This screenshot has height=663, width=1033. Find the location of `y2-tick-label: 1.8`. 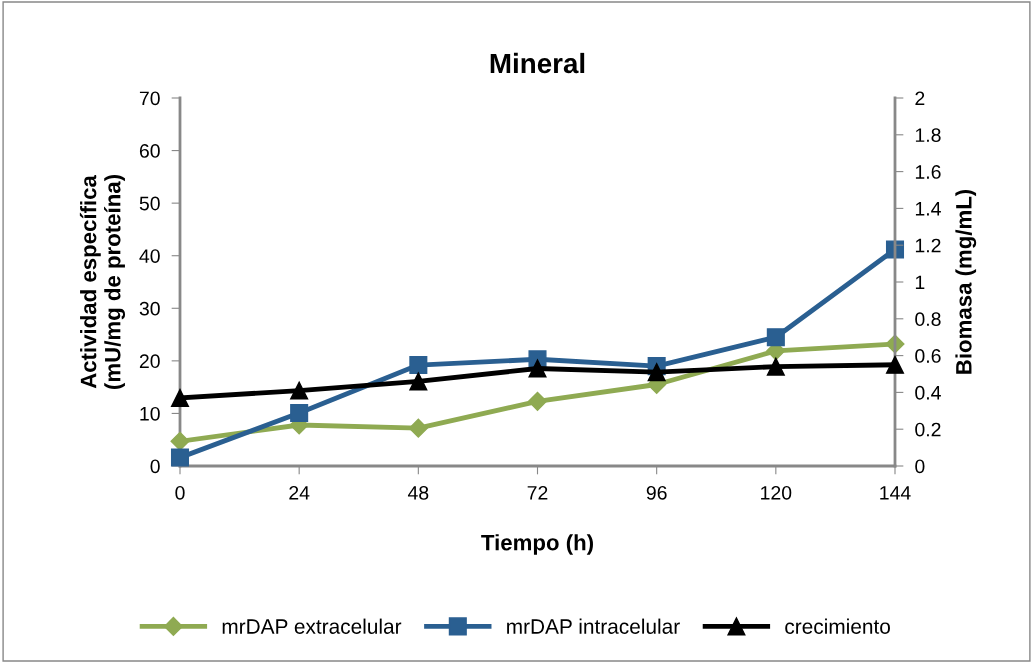

y2-tick-label: 1.8 is located at coordinates (928, 135).